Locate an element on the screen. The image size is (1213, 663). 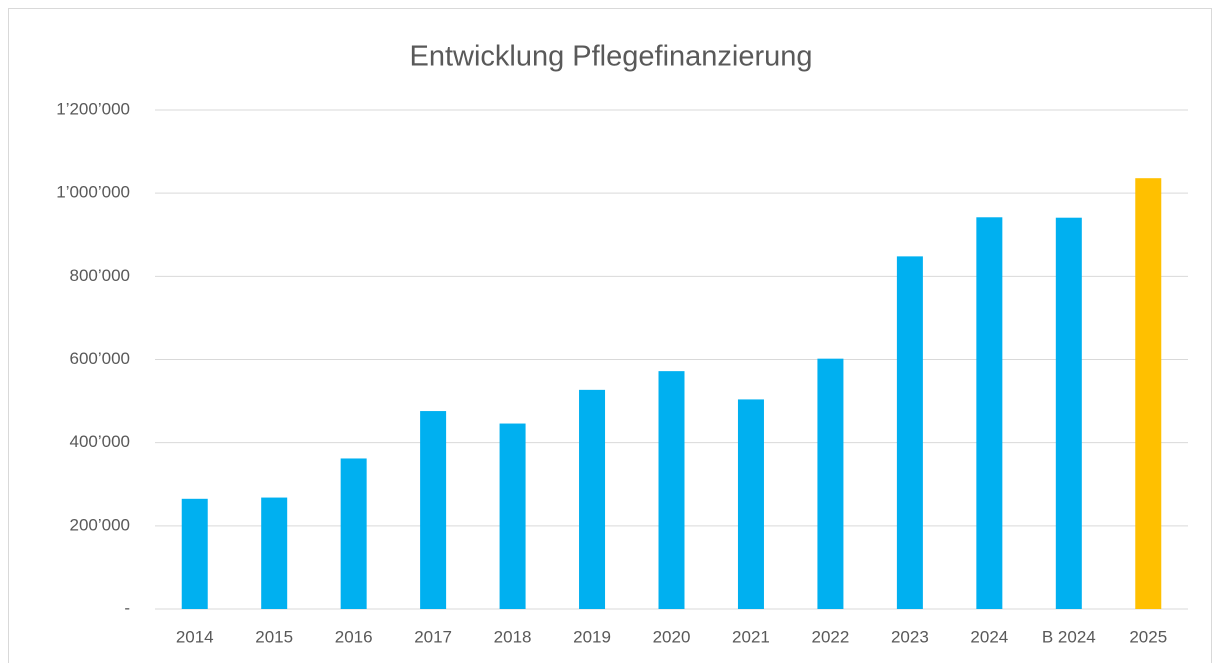
y-tick-label: 1’200’000 is located at coordinates (93, 108).